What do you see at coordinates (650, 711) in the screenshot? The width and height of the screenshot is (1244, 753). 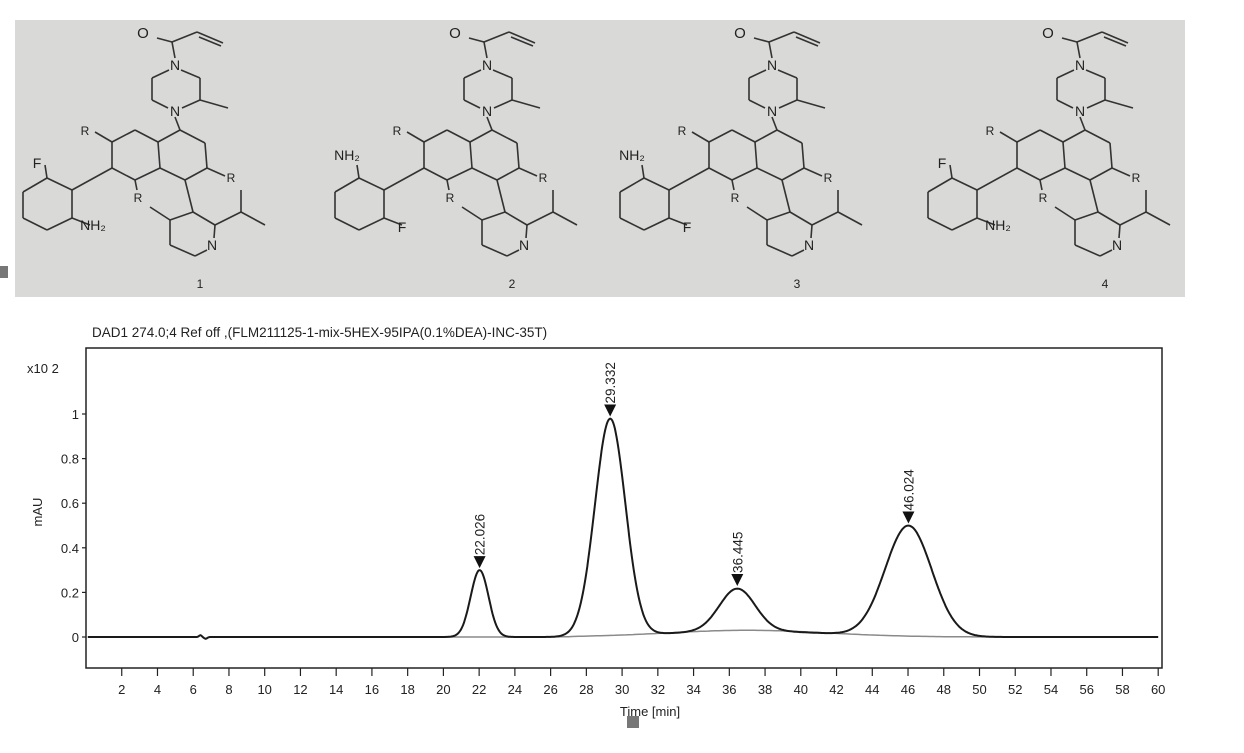 I see `x-axis-label: Time [min]` at bounding box center [650, 711].